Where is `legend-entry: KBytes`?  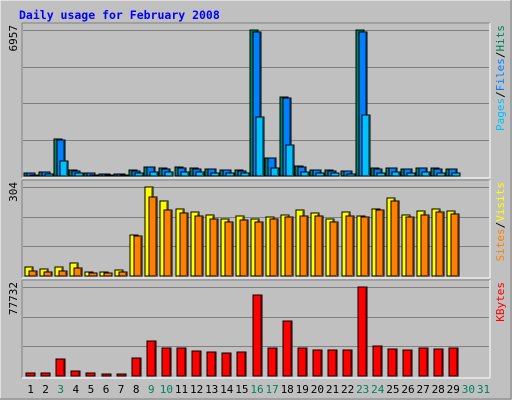
legend-entry: KBytes is located at coordinates (500, 302).